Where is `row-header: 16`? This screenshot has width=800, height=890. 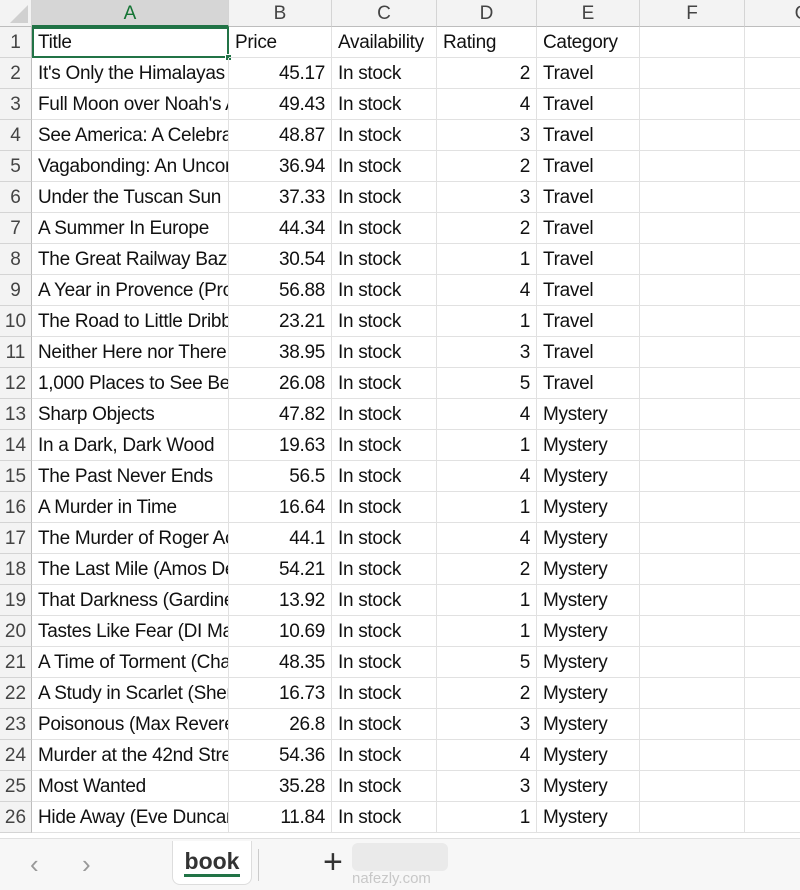
row-header: 16 is located at coordinates (16, 507).